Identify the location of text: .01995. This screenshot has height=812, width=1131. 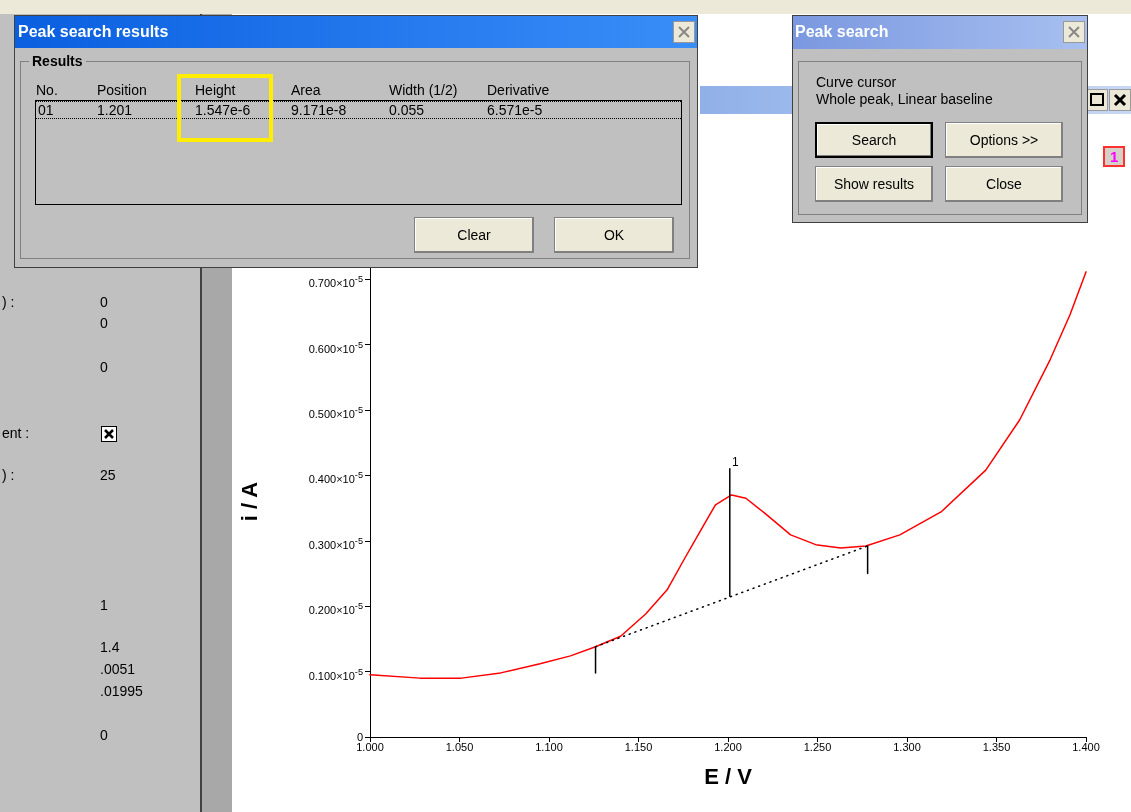
(121, 691).